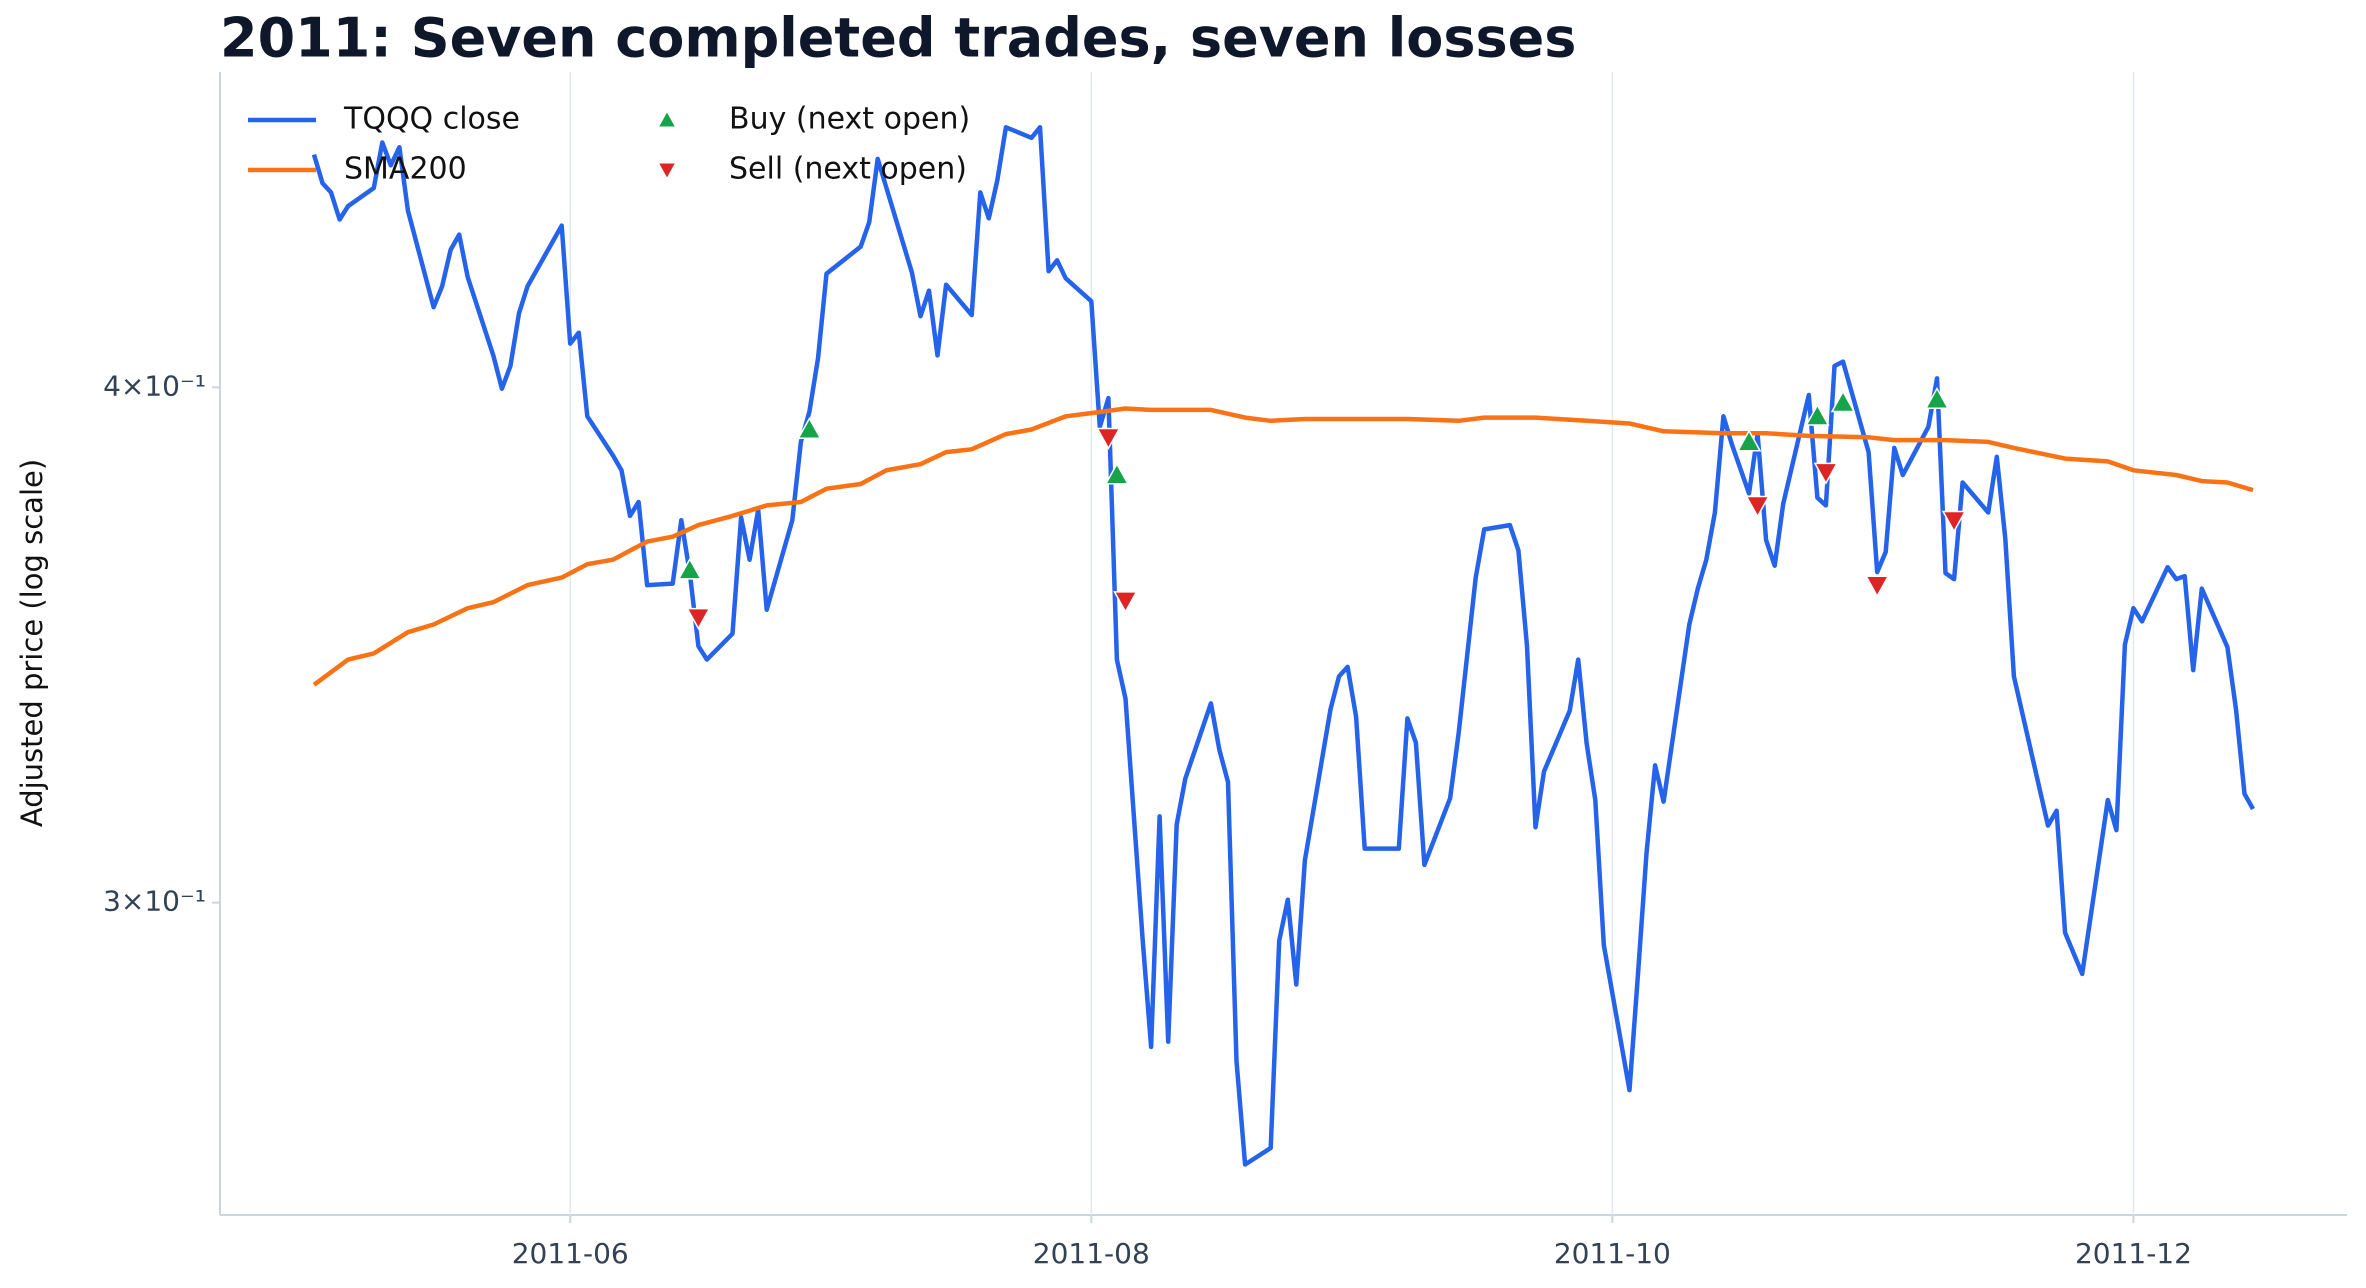 This screenshot has height=1288, width=2366. What do you see at coordinates (405, 169) in the screenshot?
I see `legend-label: SMA200` at bounding box center [405, 169].